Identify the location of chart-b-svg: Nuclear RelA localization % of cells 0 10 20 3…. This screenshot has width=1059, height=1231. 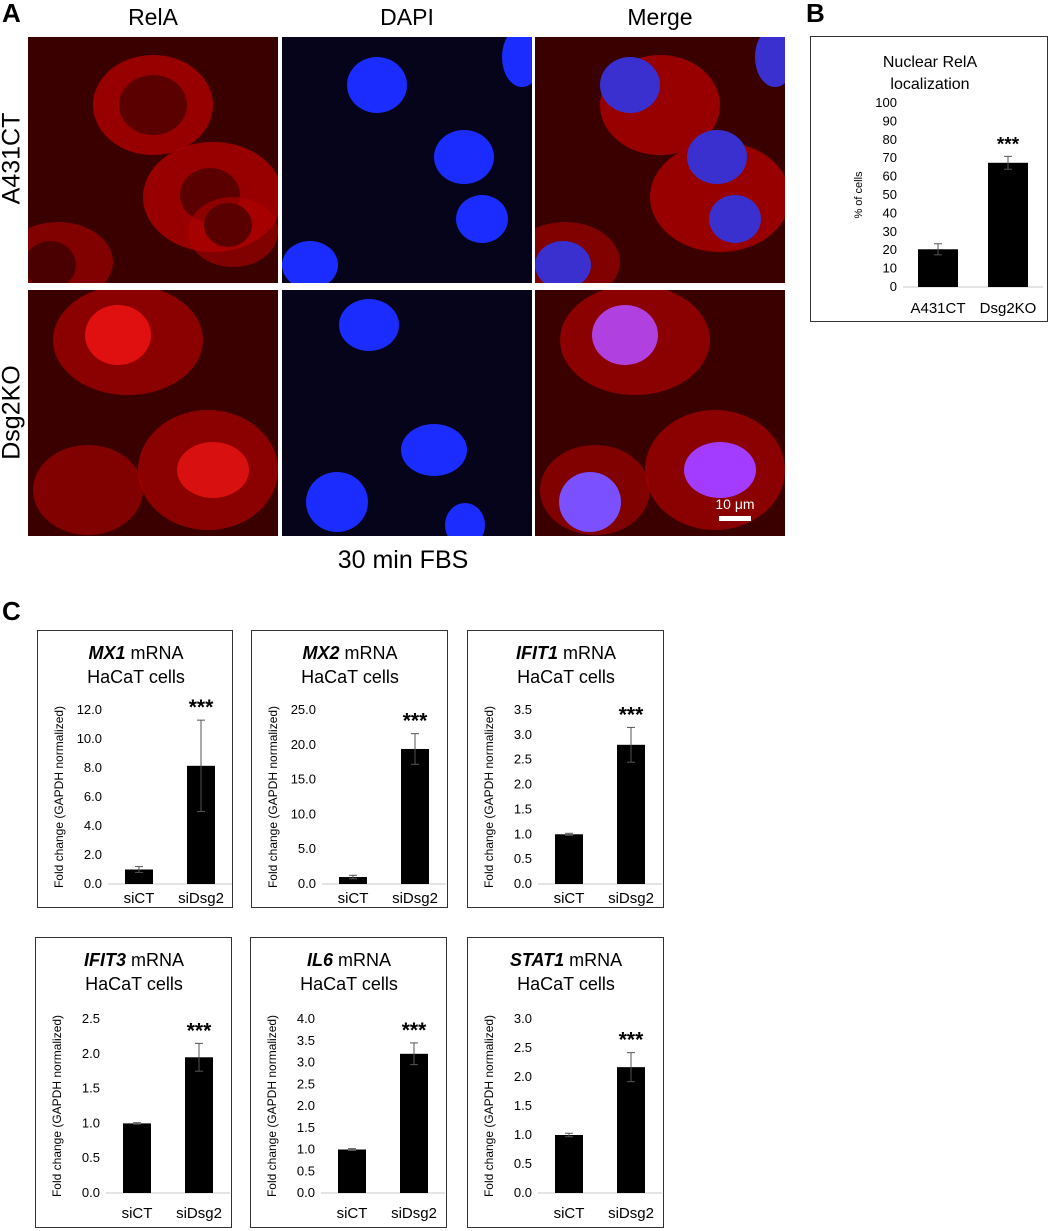
(948, 185).